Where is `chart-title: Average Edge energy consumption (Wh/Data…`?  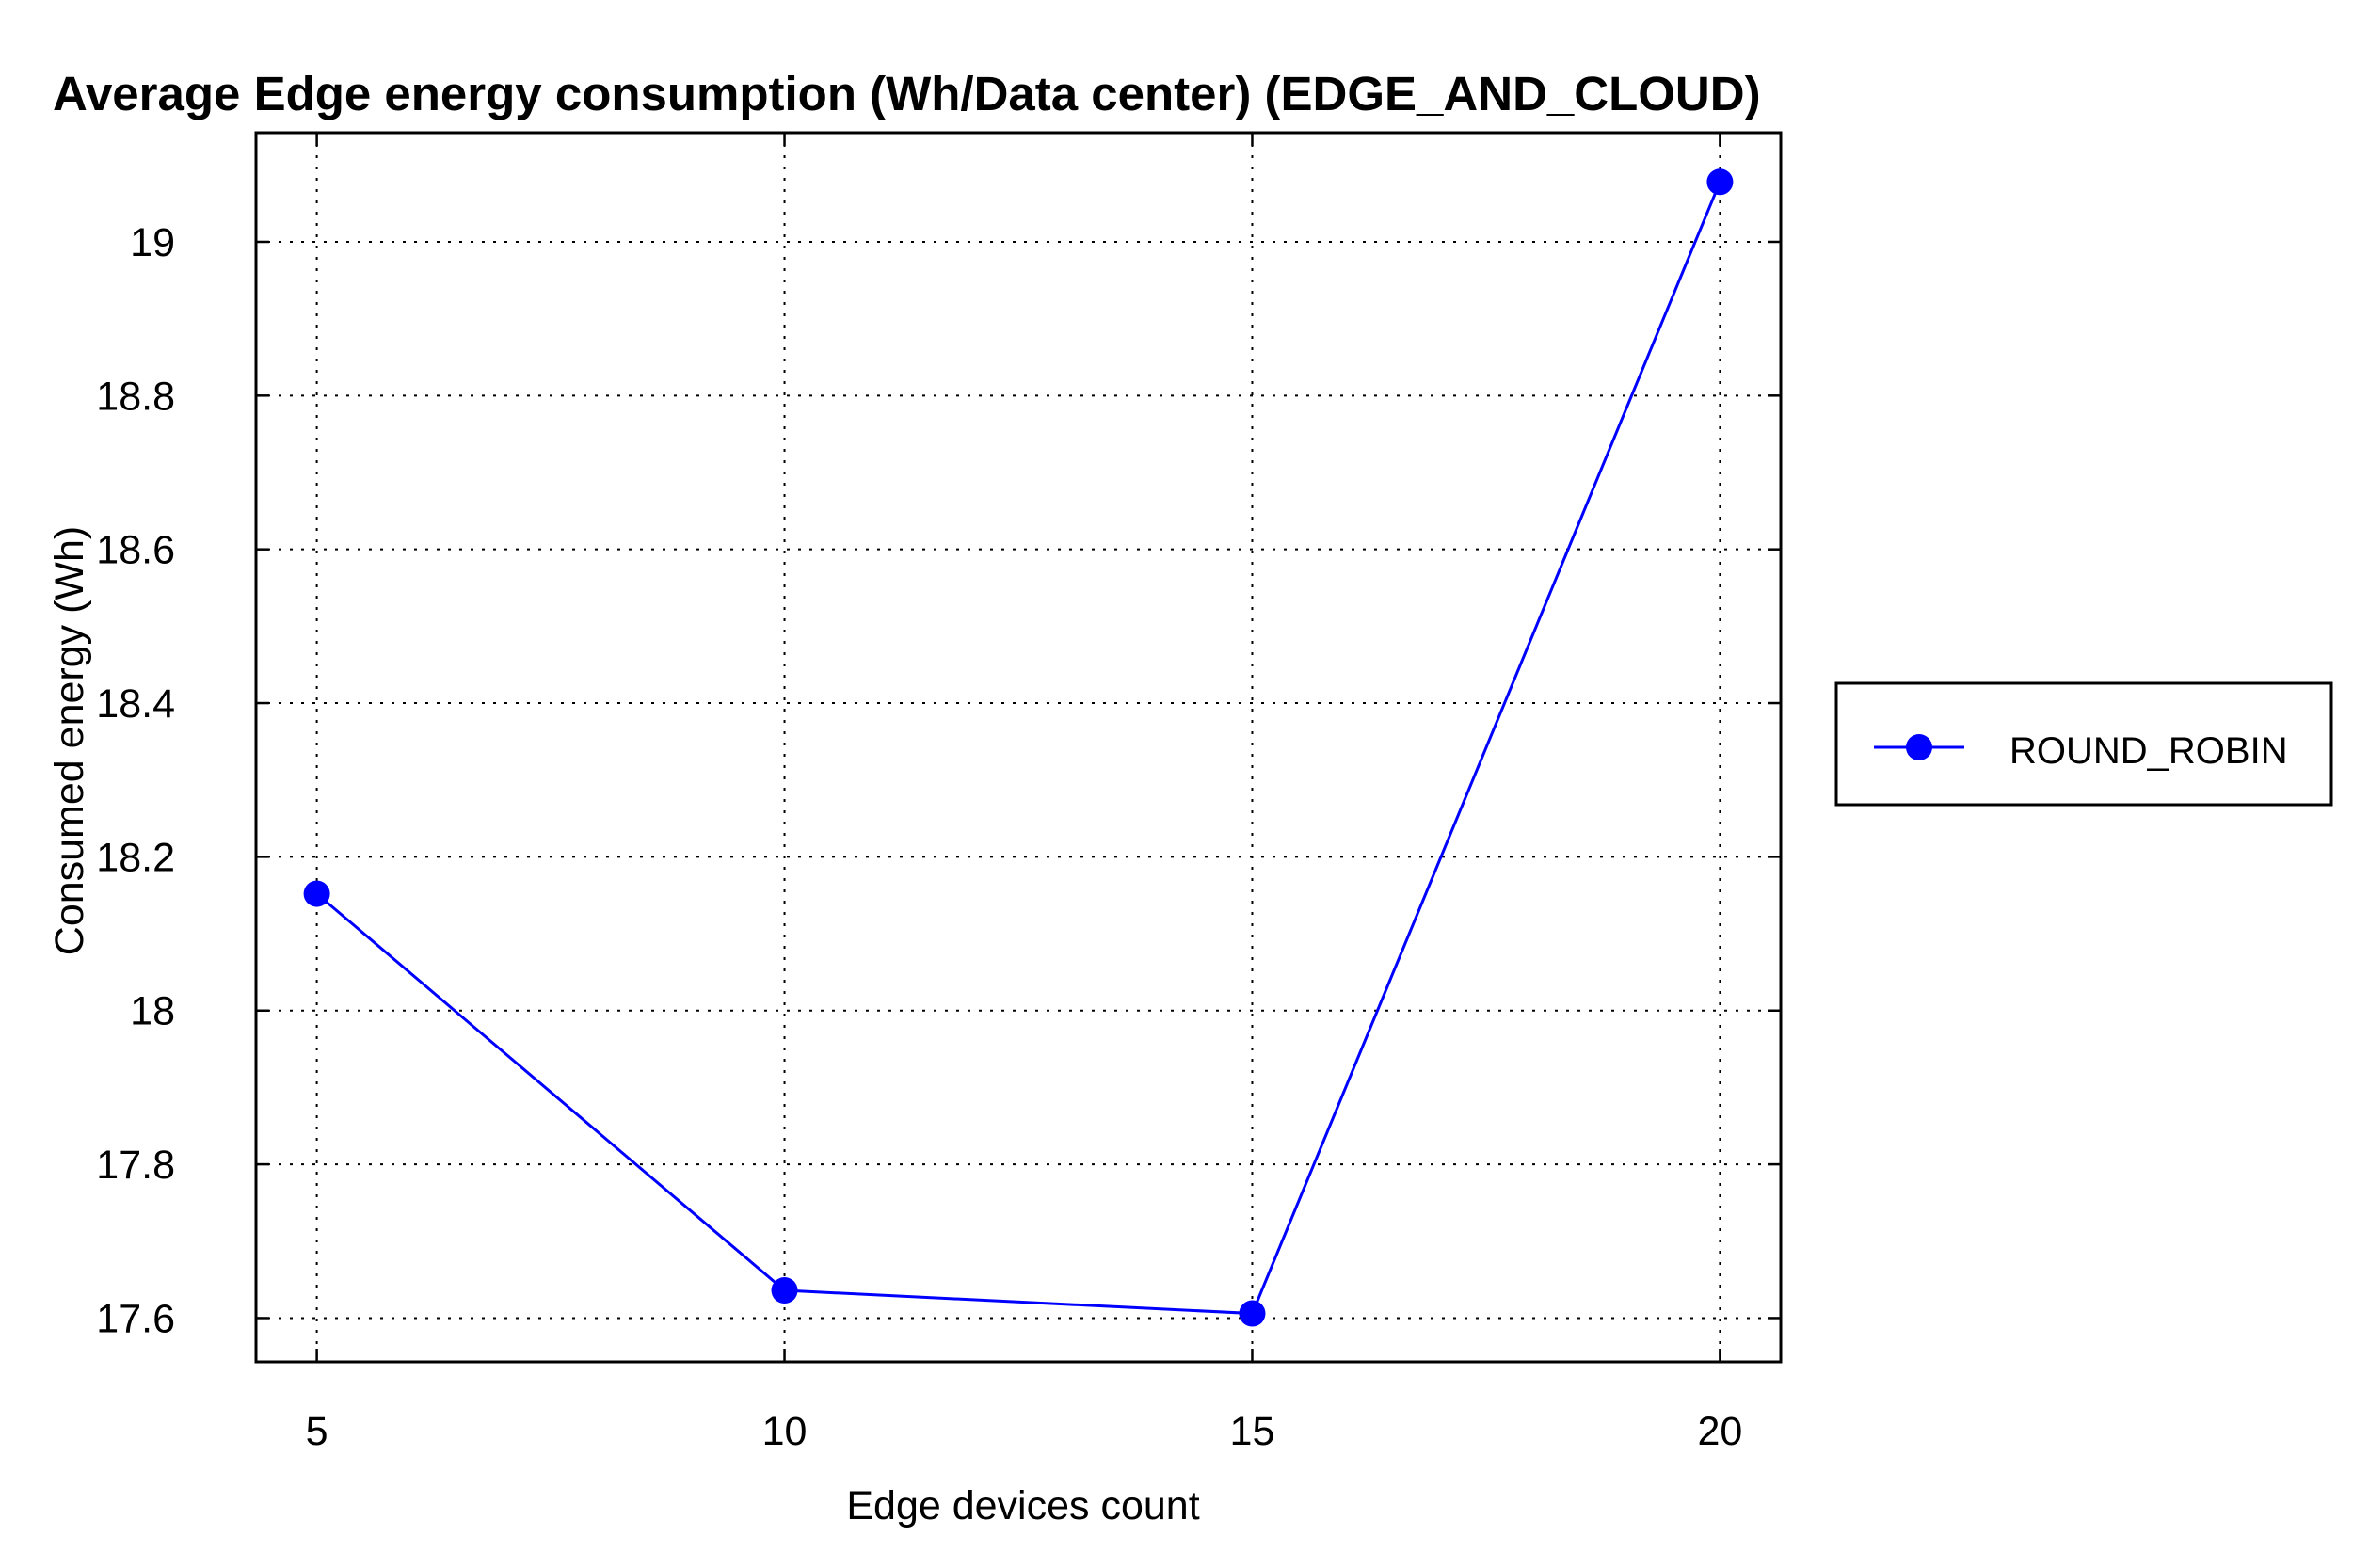 chart-title: Average Edge energy consumption (Wh/Data… is located at coordinates (907, 93).